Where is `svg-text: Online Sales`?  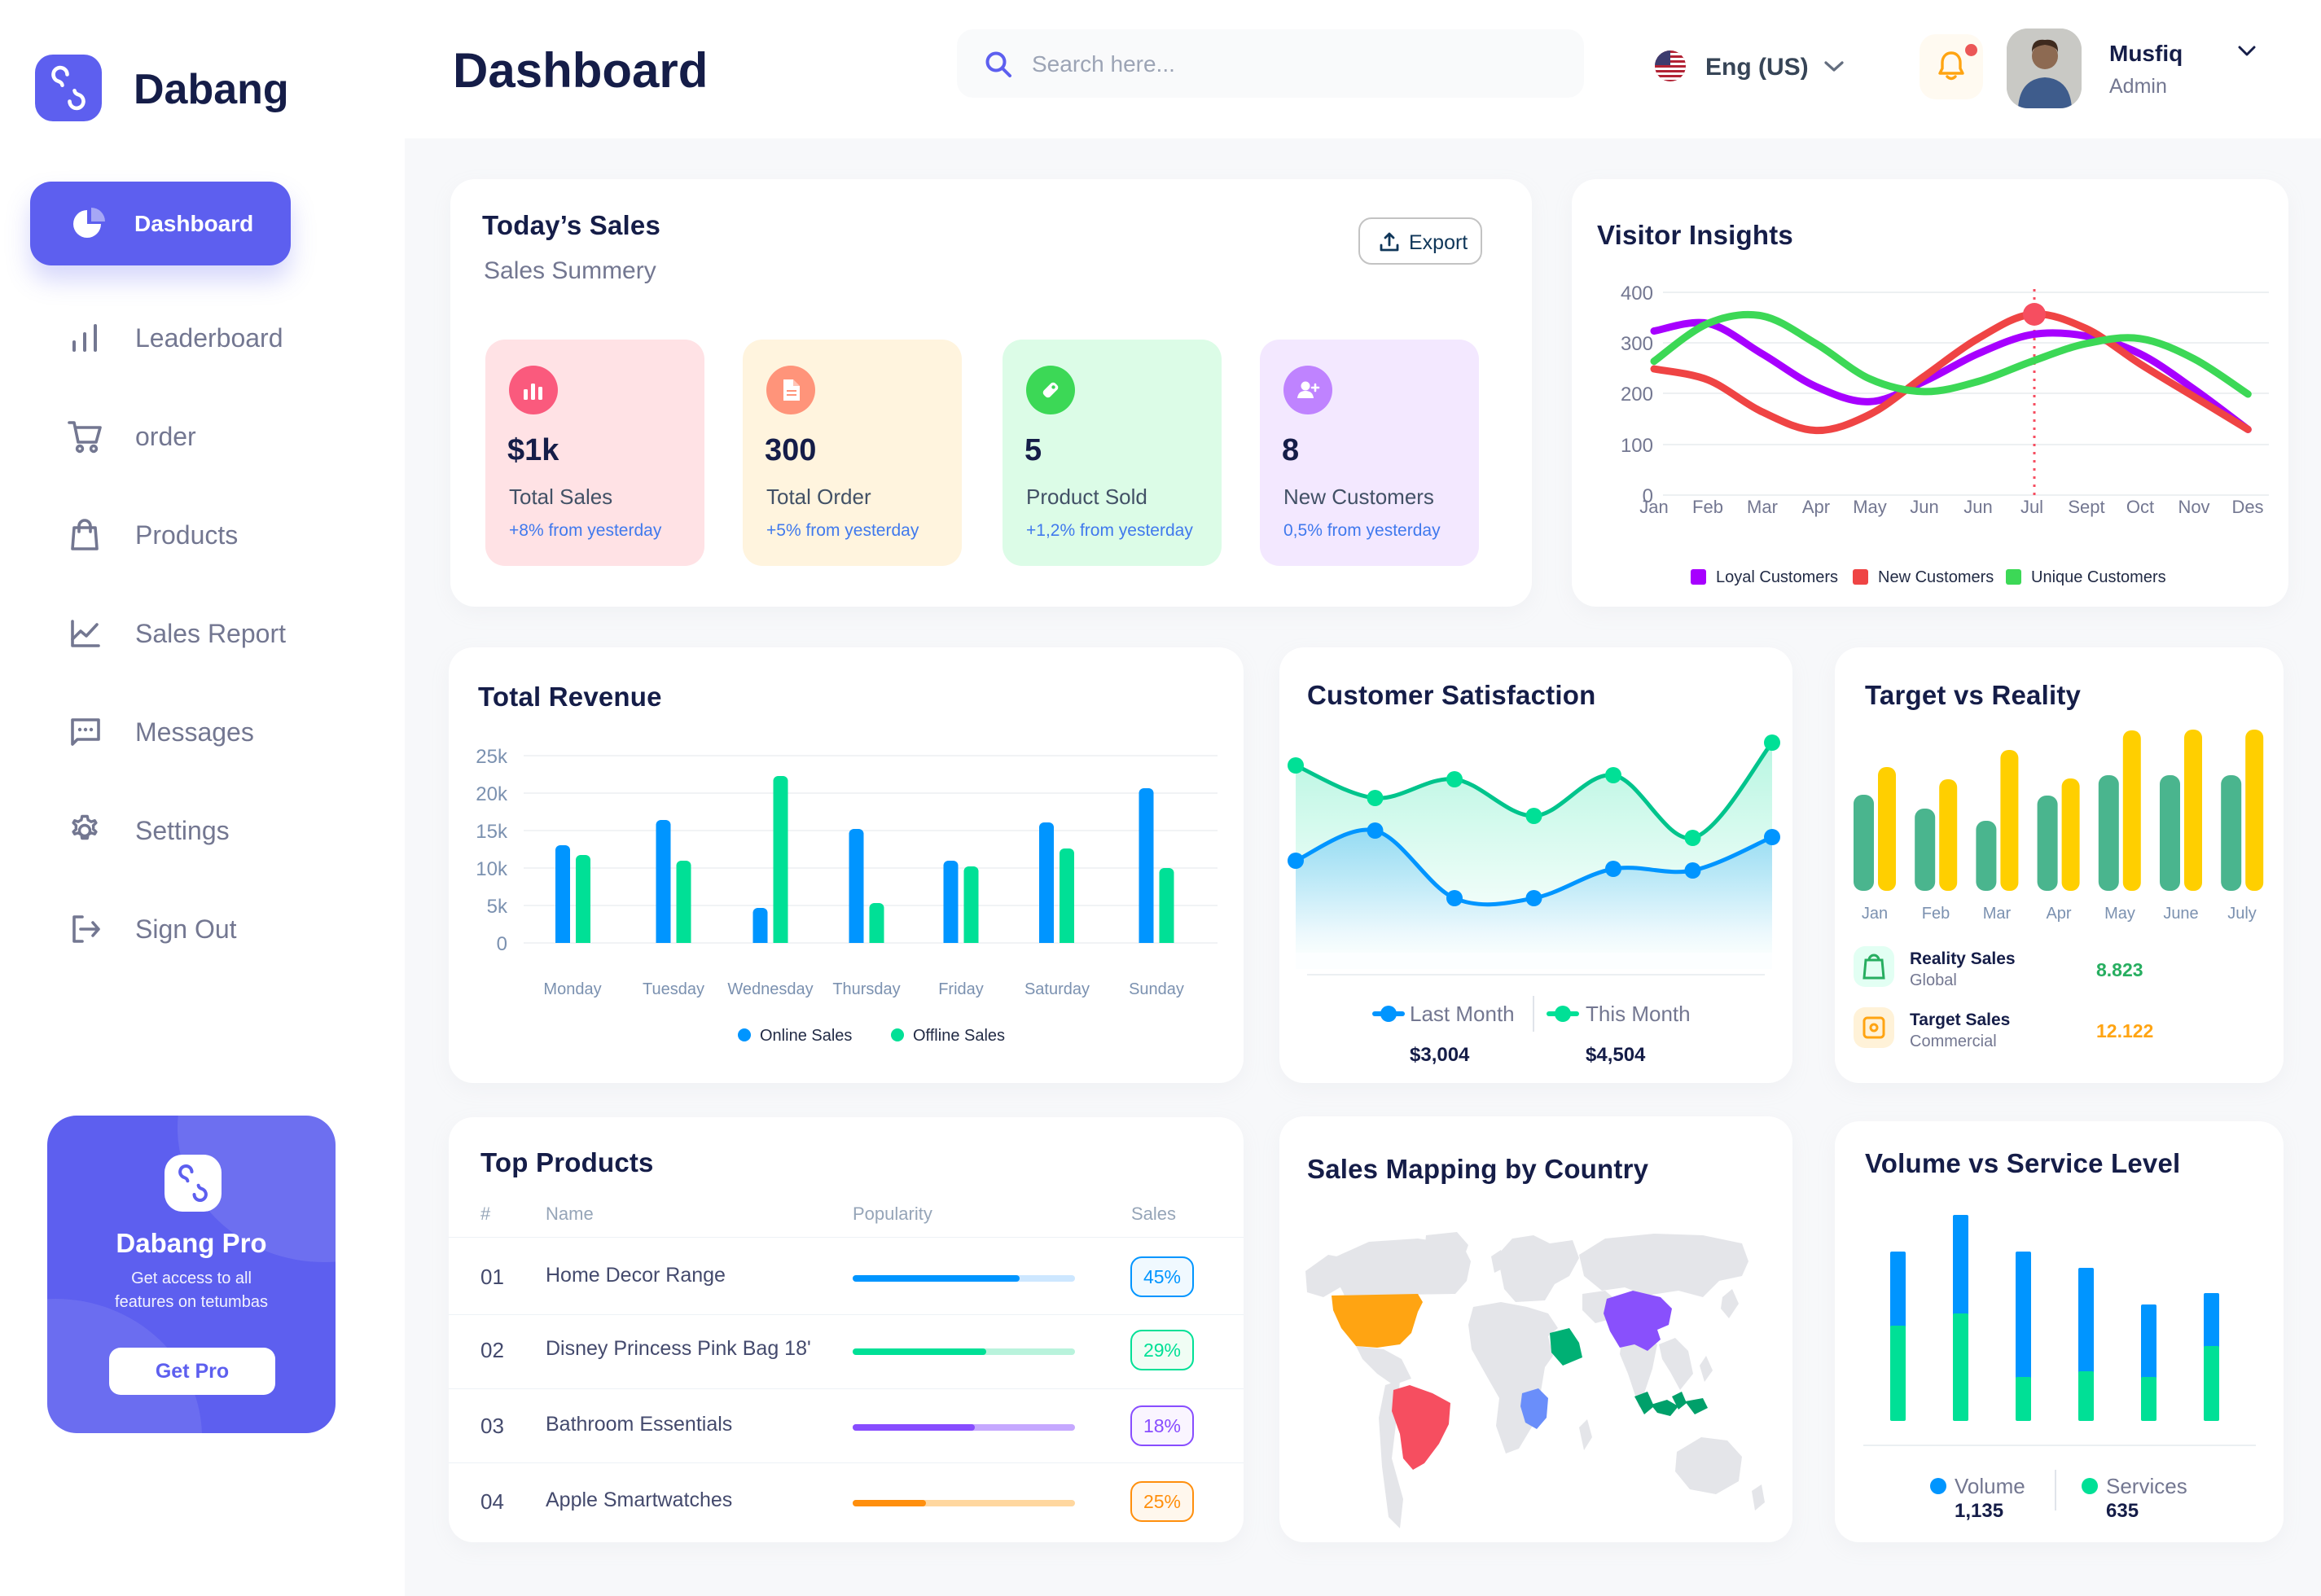
svg-text: Online Sales is located at coordinates (806, 1036).